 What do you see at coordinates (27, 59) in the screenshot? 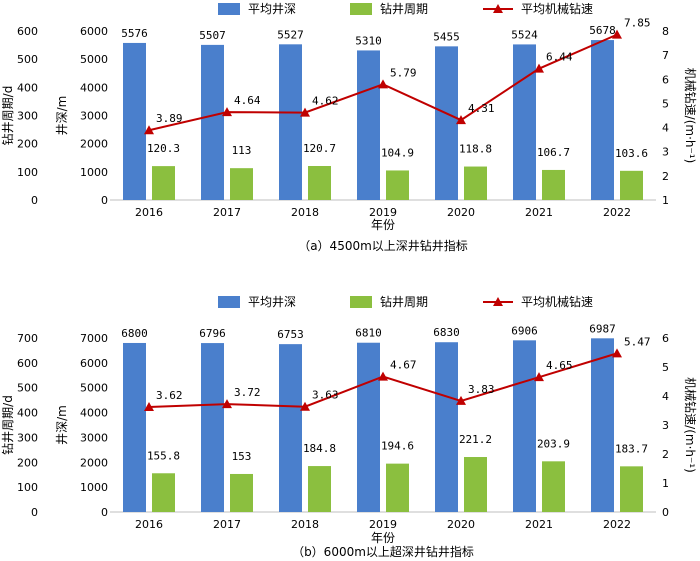
I see `cycle-tick-label: 500` at bounding box center [27, 59].